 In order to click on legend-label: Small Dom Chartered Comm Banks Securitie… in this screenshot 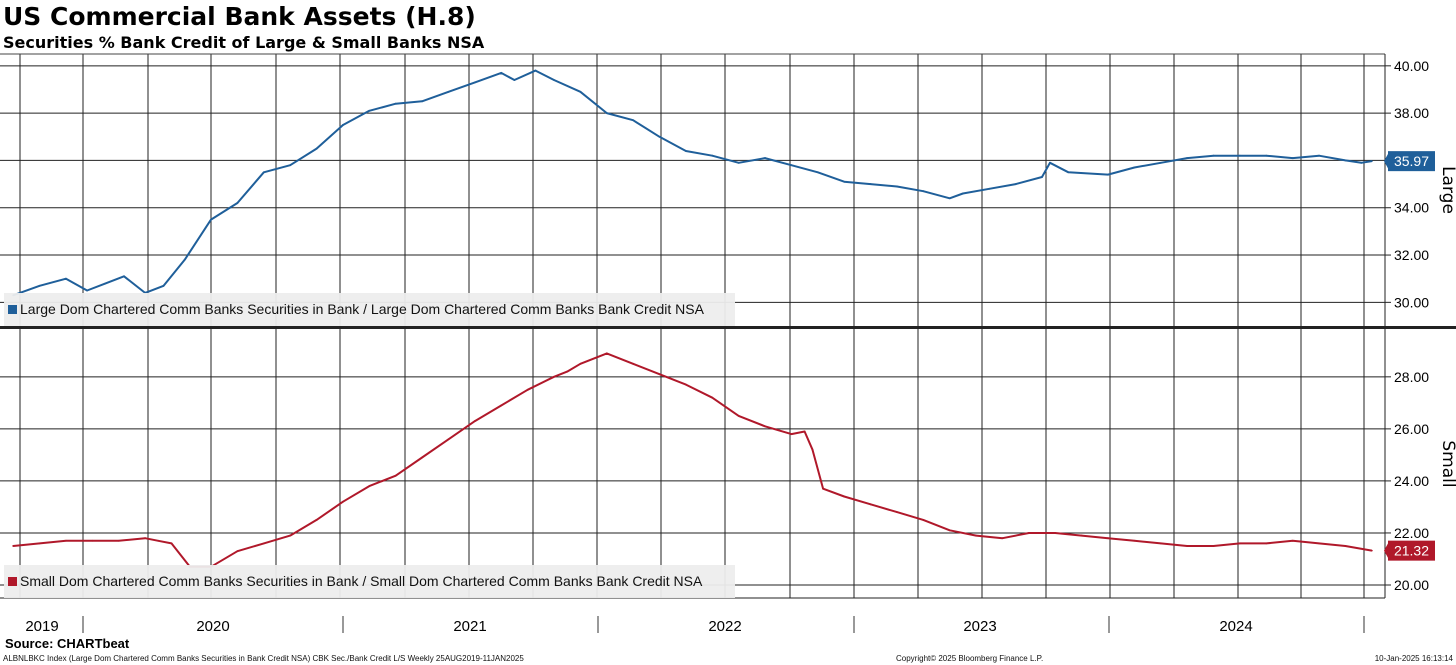, I will do `click(361, 581)`.